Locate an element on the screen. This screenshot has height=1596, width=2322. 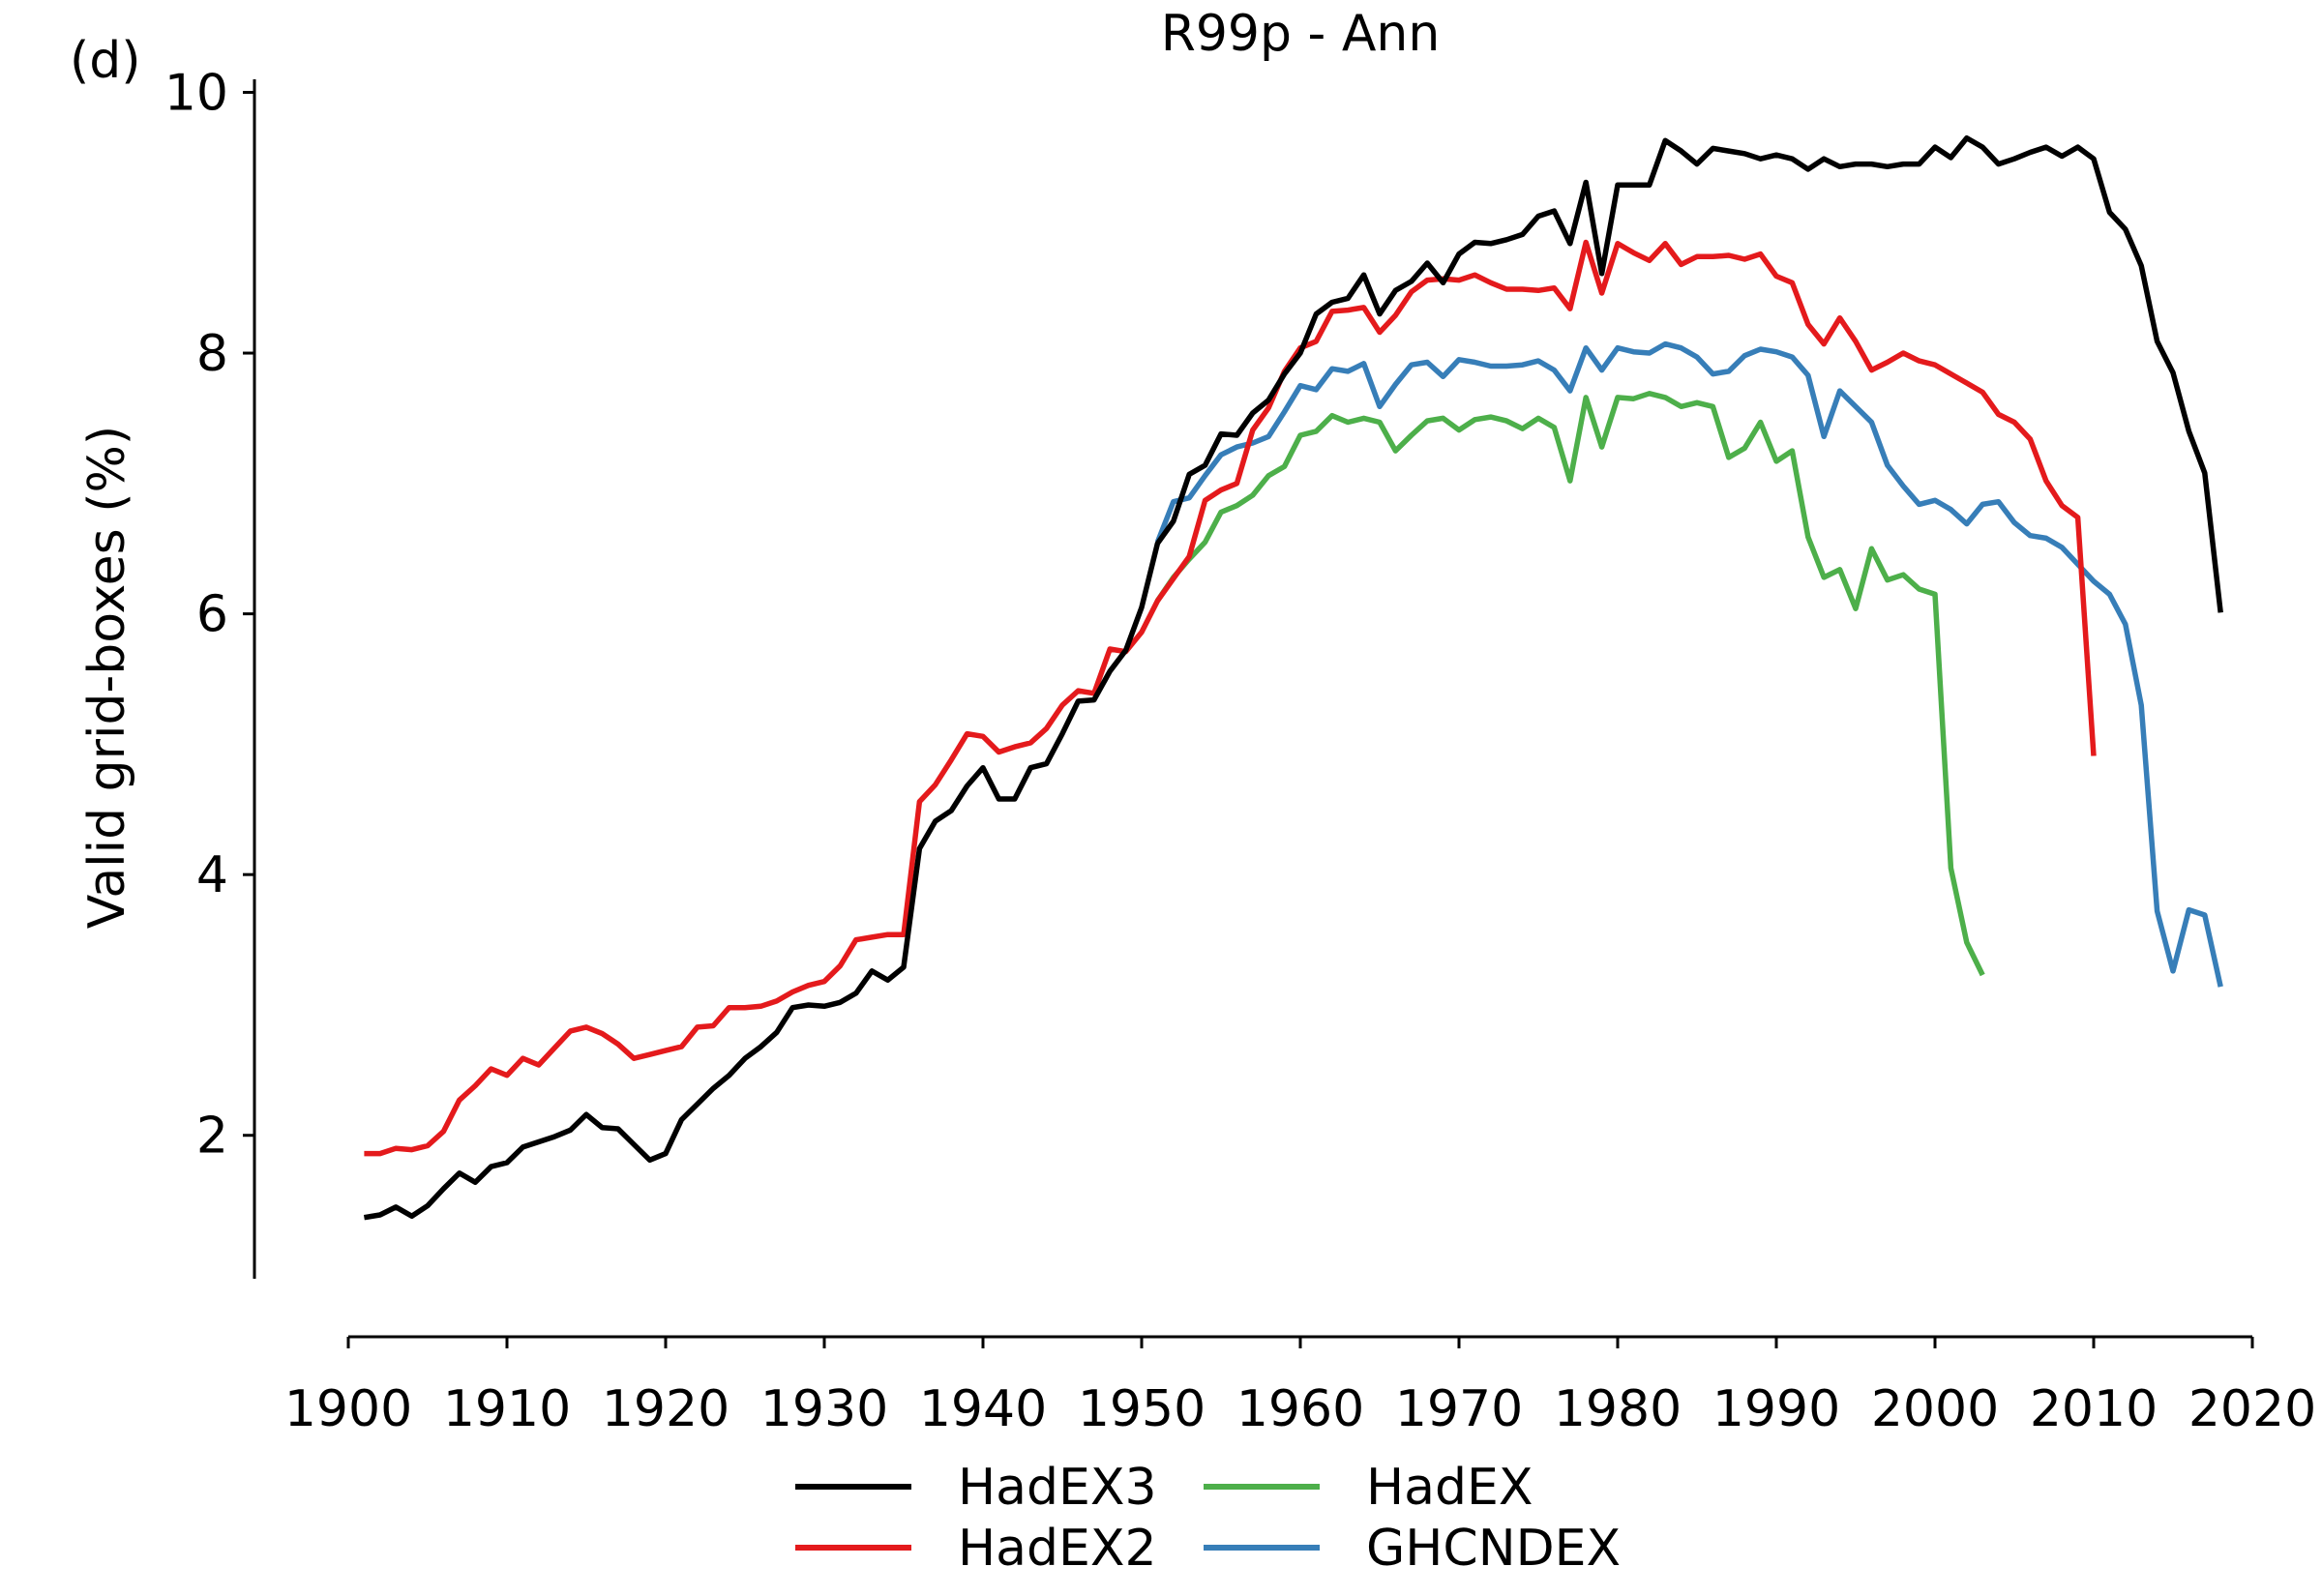
x-tick-label: 2020 is located at coordinates (2252, 1409).